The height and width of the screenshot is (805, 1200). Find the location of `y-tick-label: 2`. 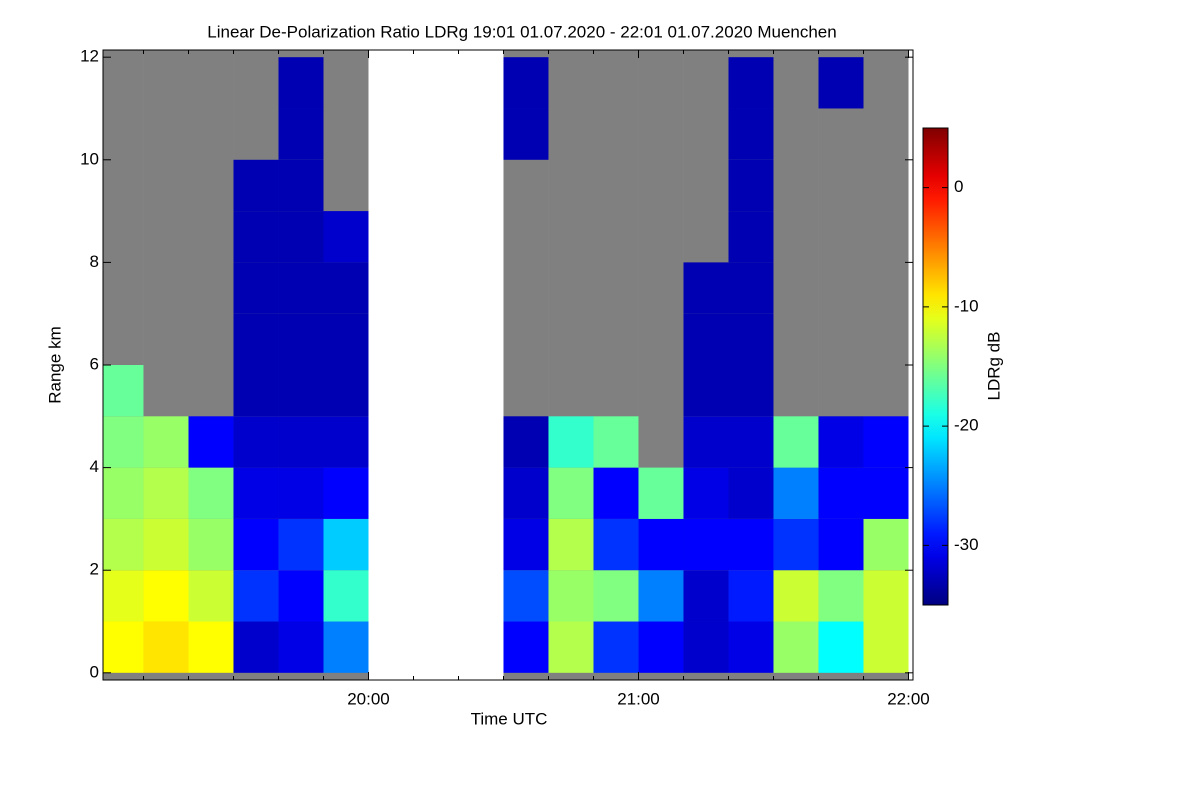

y-tick-label: 2 is located at coordinates (94, 569).